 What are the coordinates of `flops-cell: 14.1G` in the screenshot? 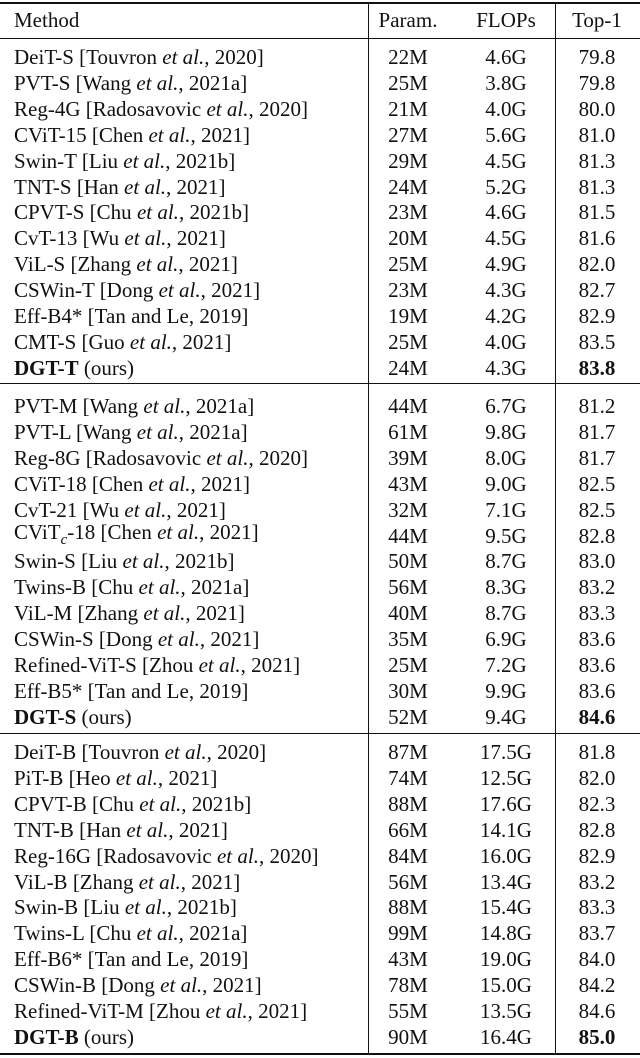 It's located at (506, 829).